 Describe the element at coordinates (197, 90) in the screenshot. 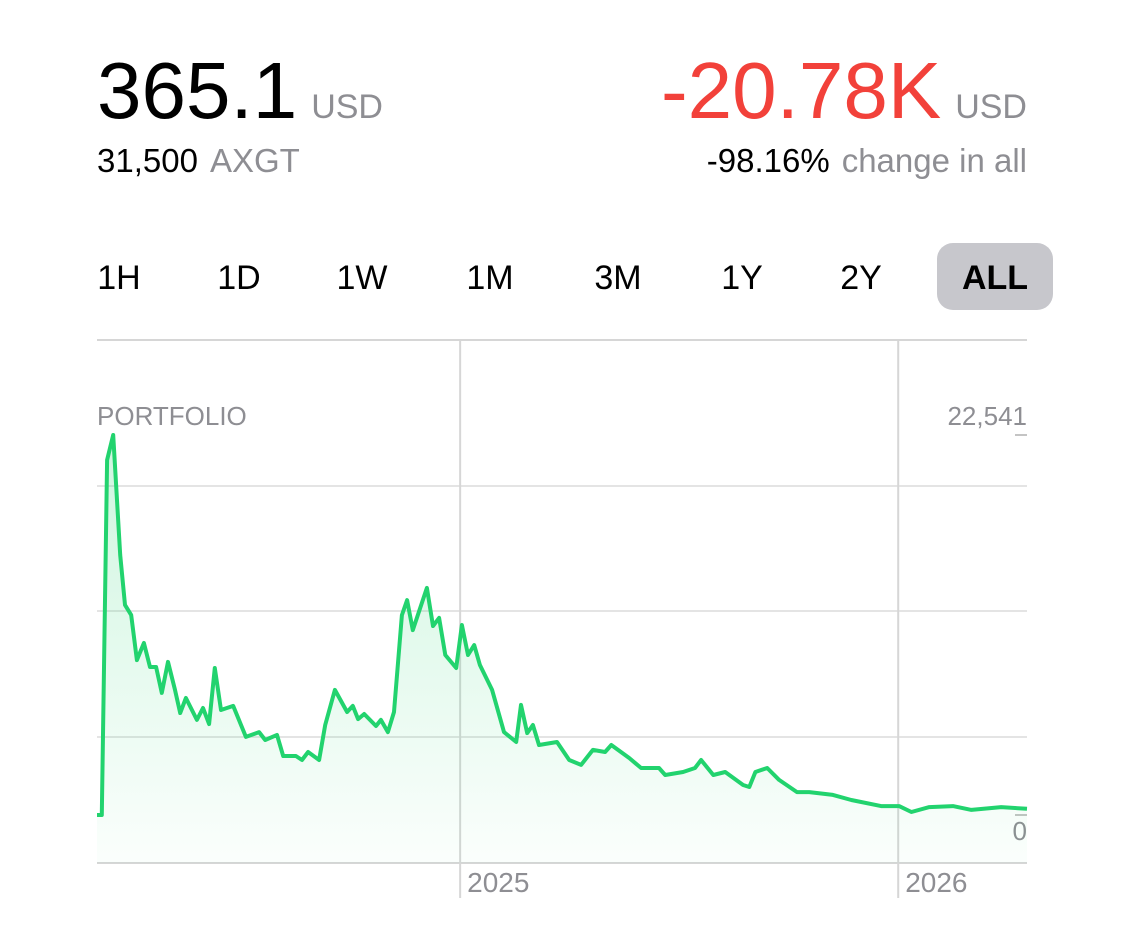

I see `balance: 365.1` at that location.